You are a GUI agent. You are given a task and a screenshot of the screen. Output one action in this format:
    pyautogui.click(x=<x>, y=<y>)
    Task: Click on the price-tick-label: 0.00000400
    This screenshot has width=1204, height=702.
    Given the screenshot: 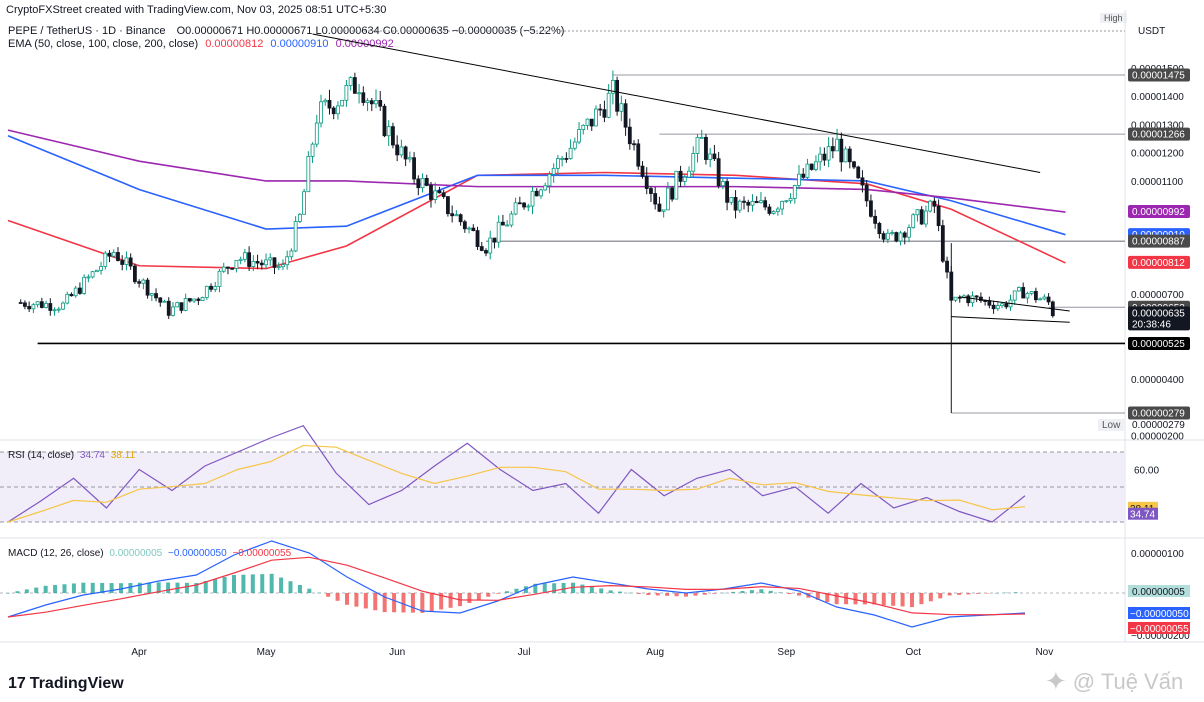 What is the action you would take?
    pyautogui.click(x=1157, y=380)
    